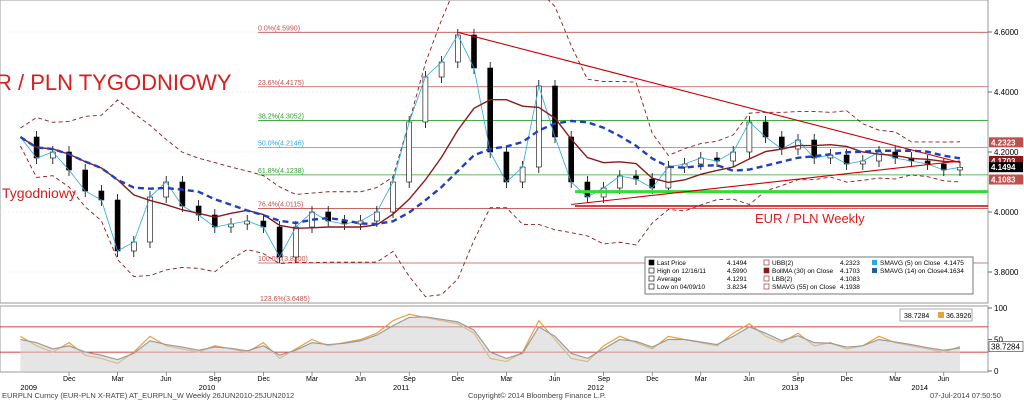 The image size is (1024, 401). What do you see at coordinates (681, 287) in the screenshot?
I see `legend-label: Low on 04/09/10` at bounding box center [681, 287].